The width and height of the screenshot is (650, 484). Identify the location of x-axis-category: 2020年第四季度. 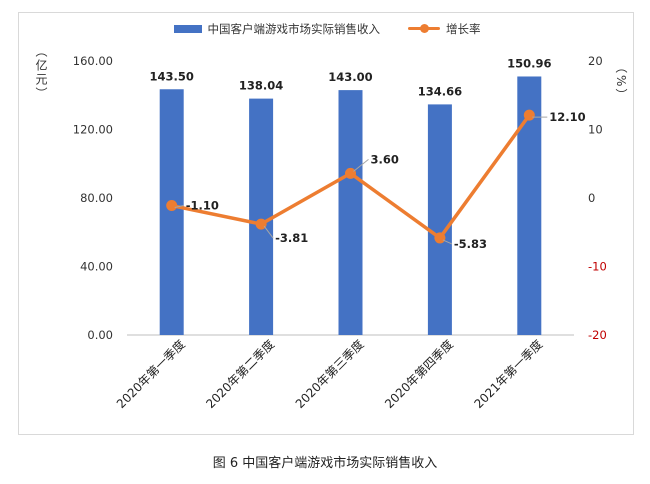
(418, 374).